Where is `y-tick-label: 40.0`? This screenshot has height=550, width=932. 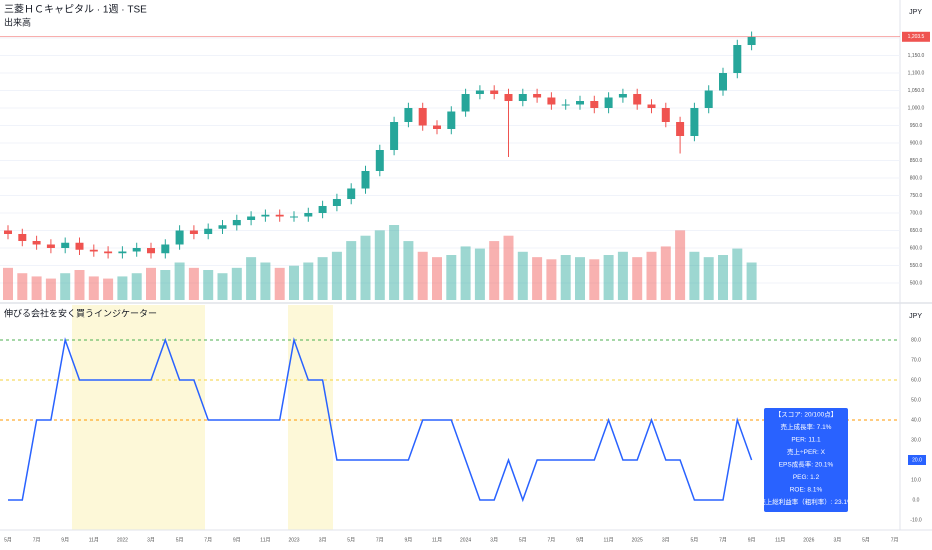 y-tick-label: 40.0 is located at coordinates (916, 420).